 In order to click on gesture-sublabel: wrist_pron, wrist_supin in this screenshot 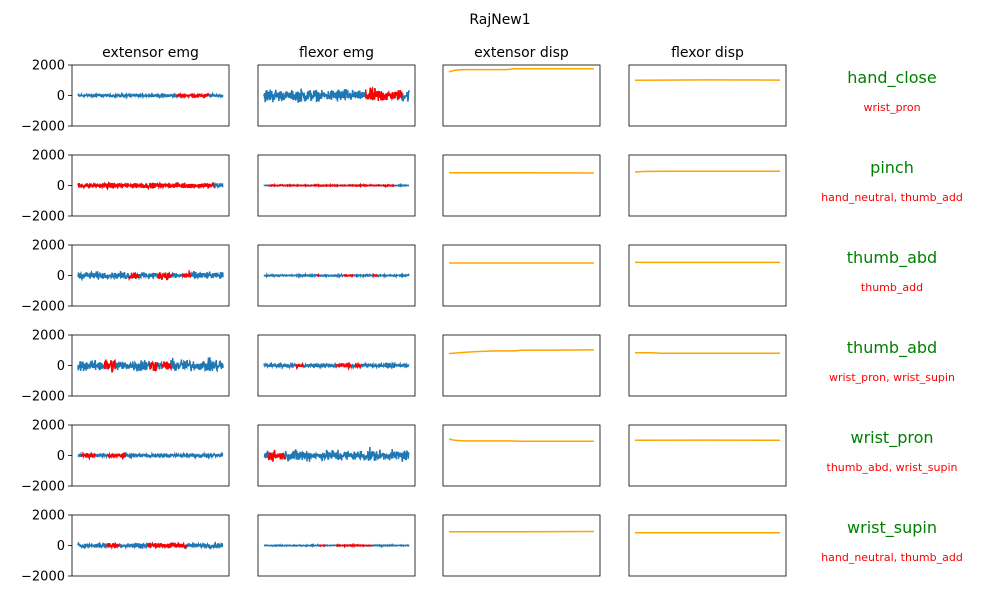, I will do `click(892, 377)`.